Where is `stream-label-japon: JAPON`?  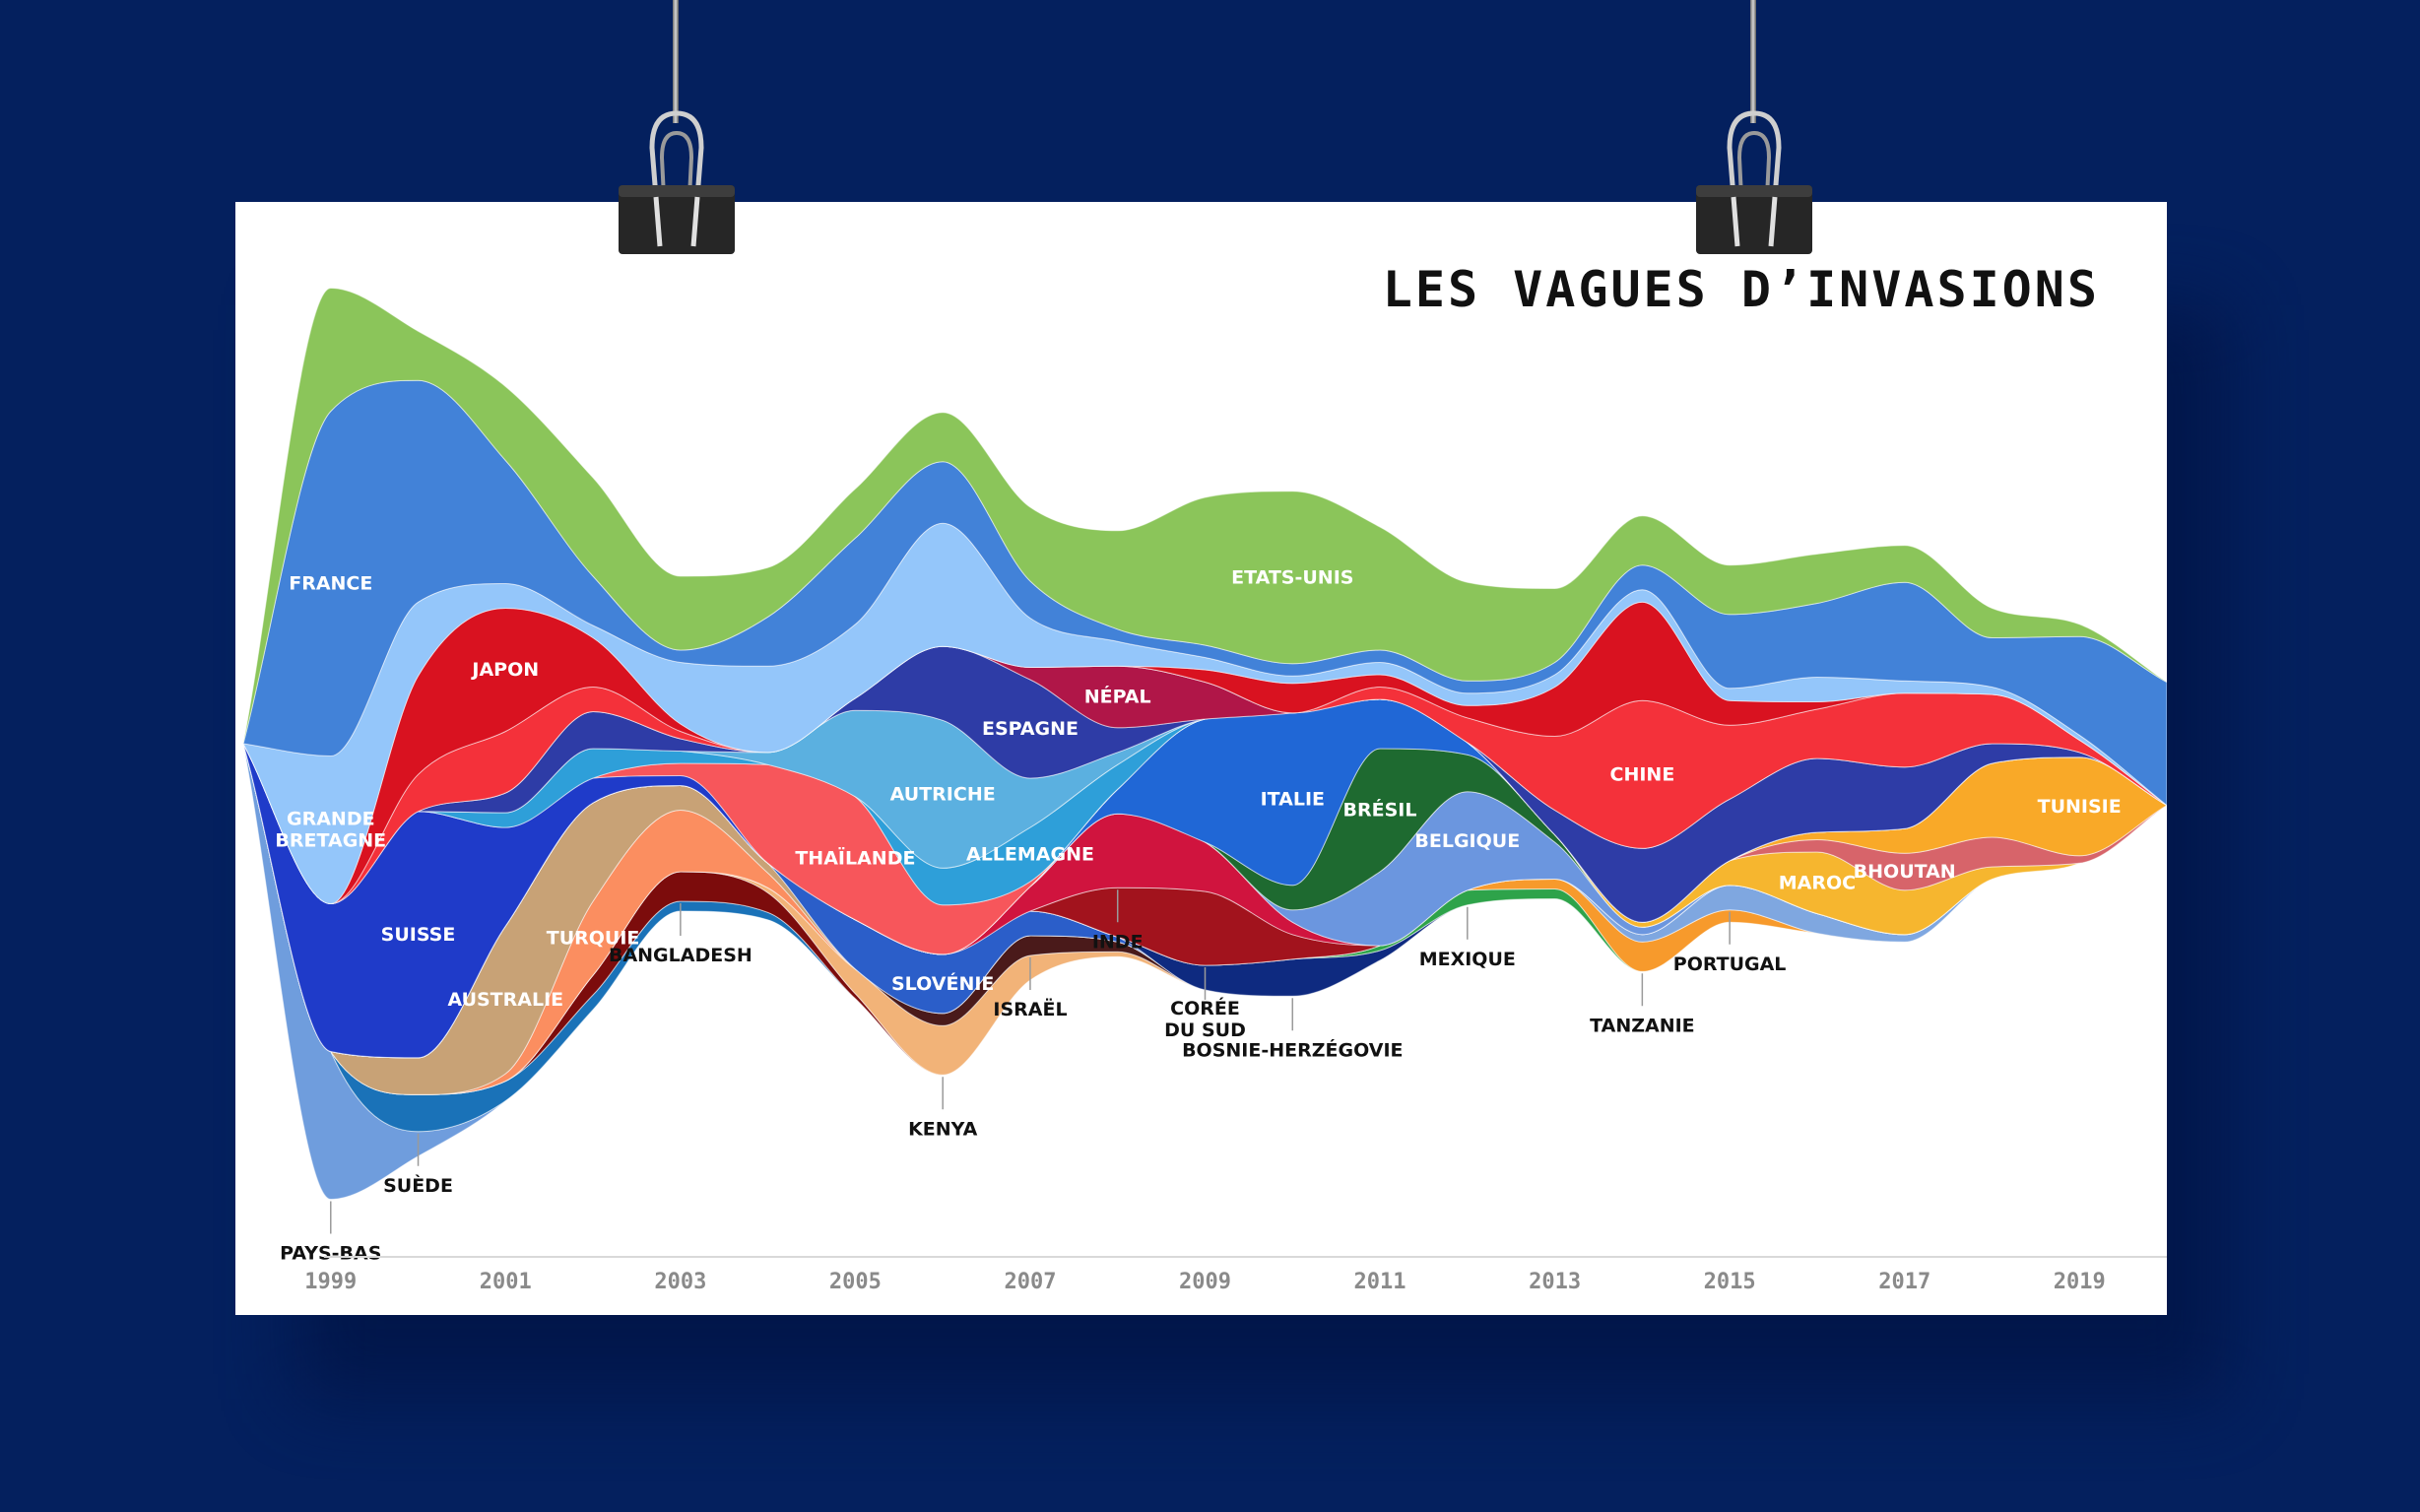 stream-label-japon: JAPON is located at coordinates (504, 670).